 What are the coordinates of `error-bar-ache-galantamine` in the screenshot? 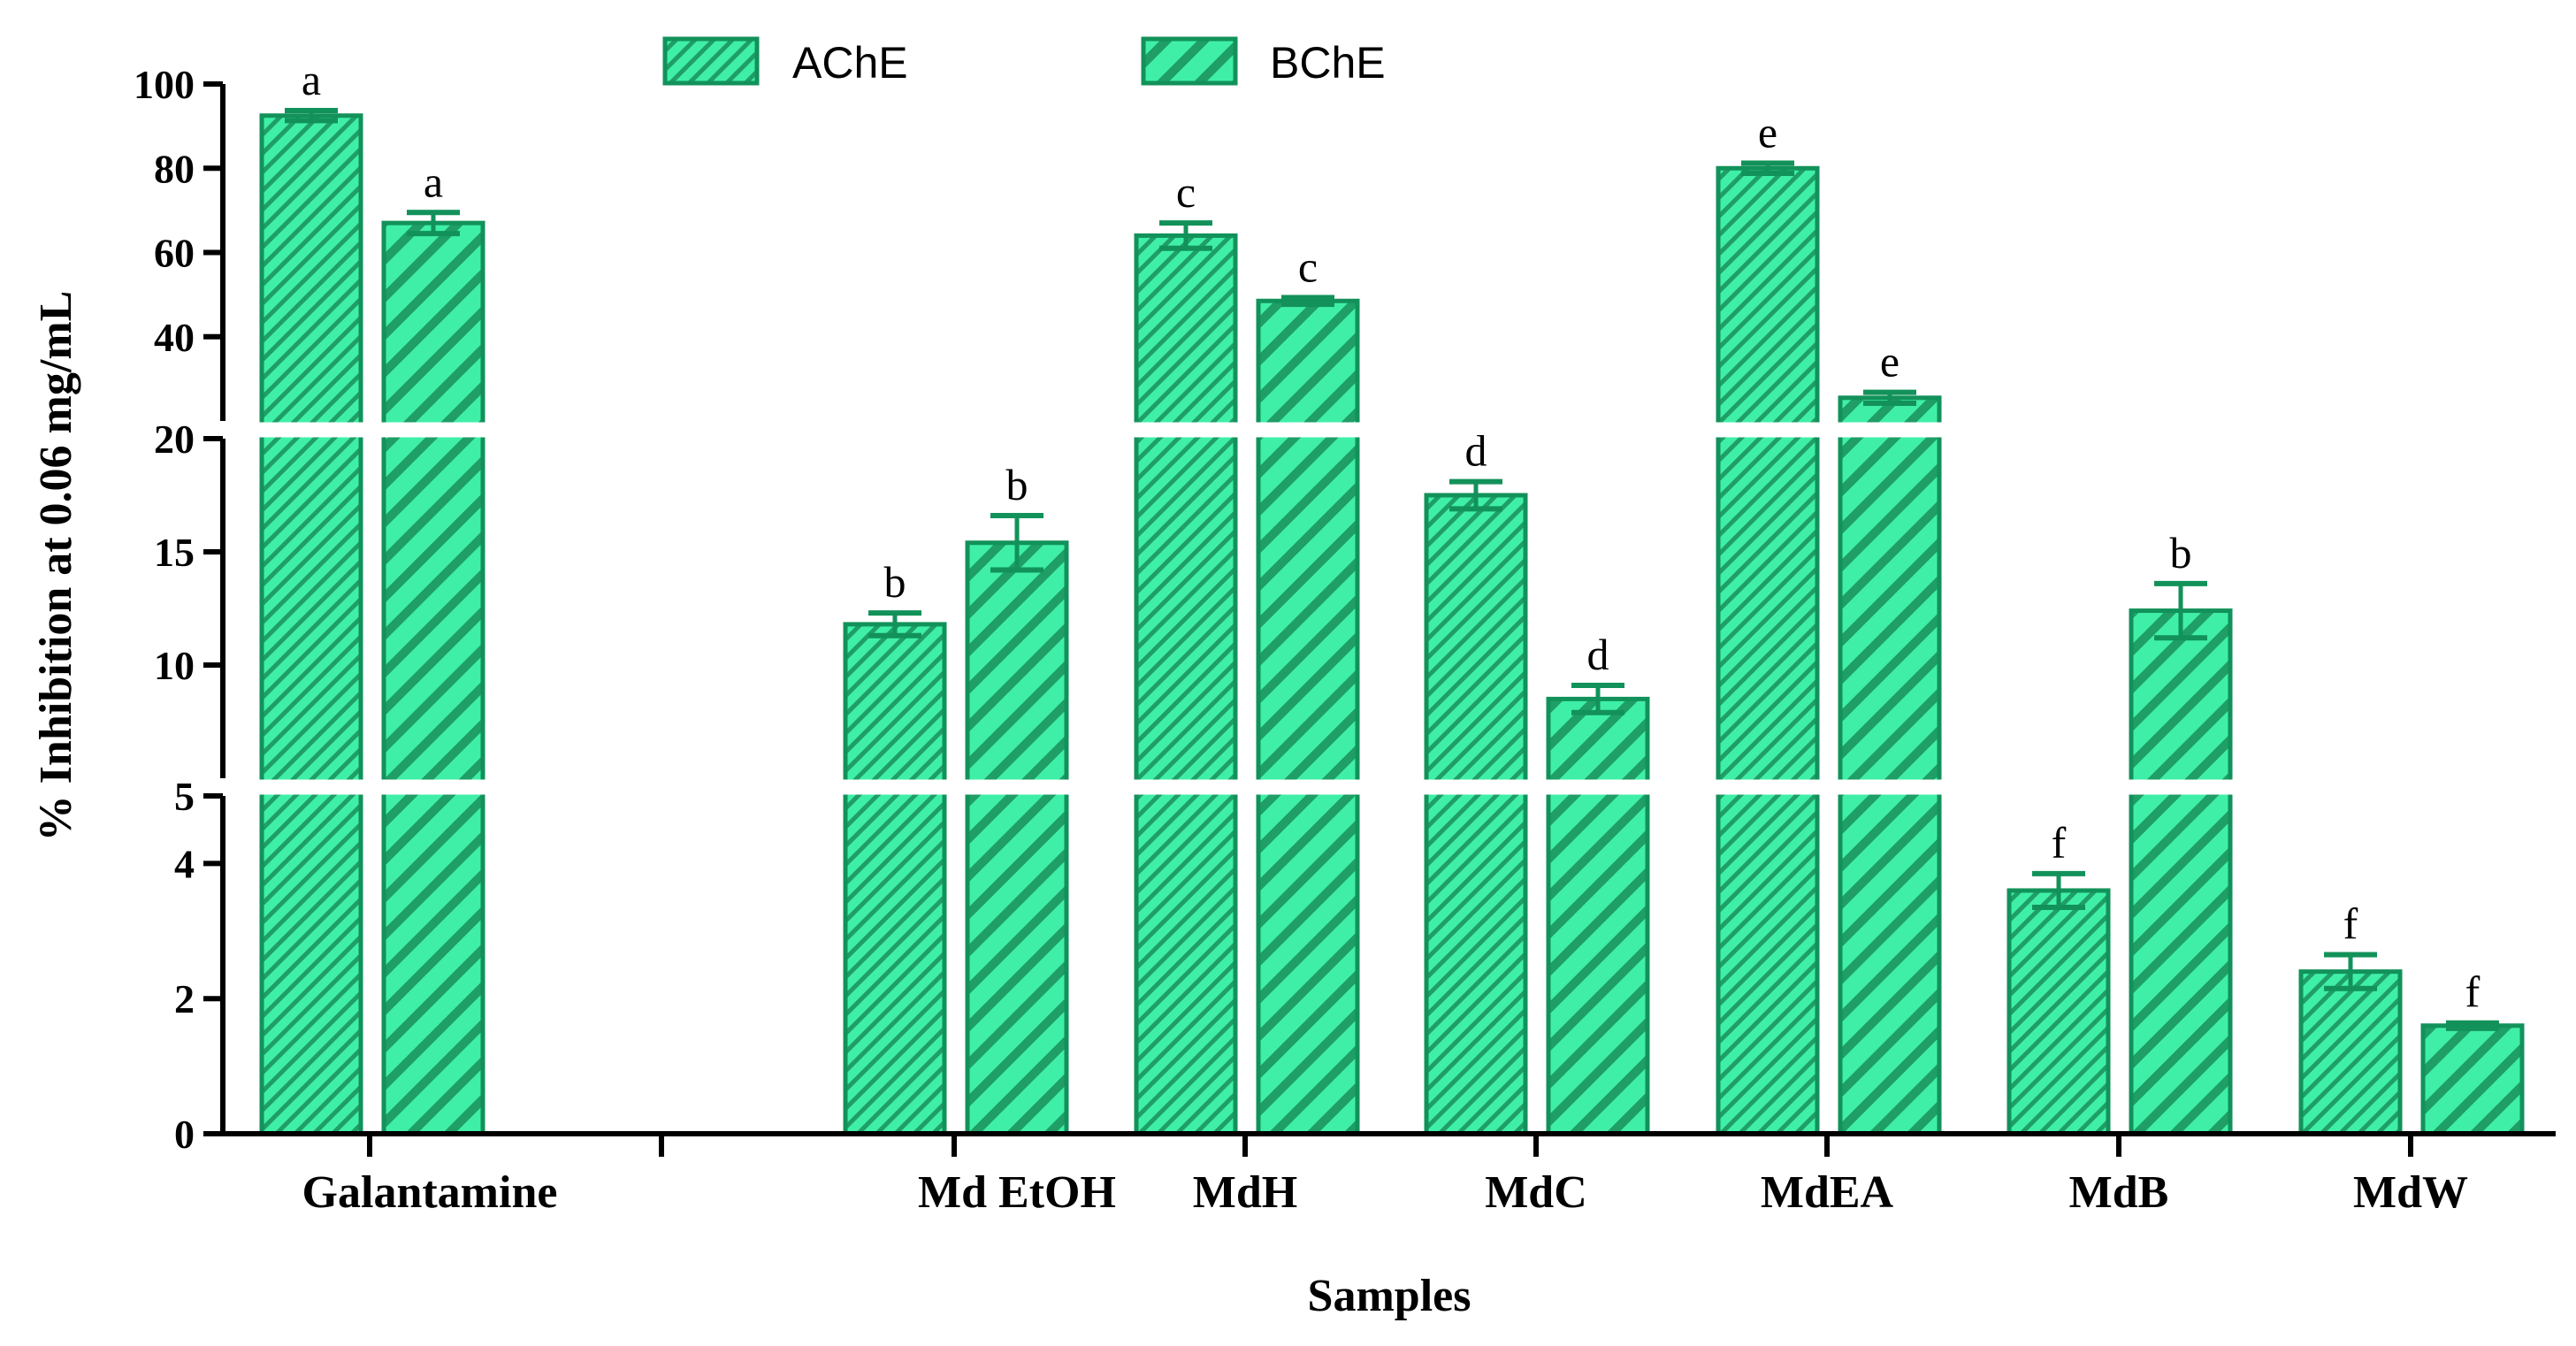 It's located at (311, 116).